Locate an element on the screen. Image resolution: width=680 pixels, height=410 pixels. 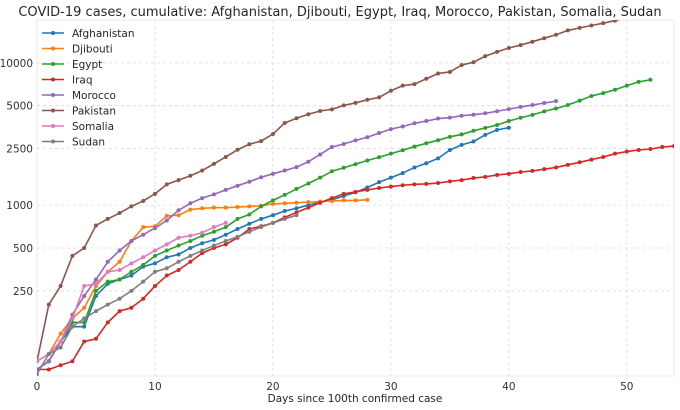
legend-label: Afghanistan is located at coordinates (103, 34).